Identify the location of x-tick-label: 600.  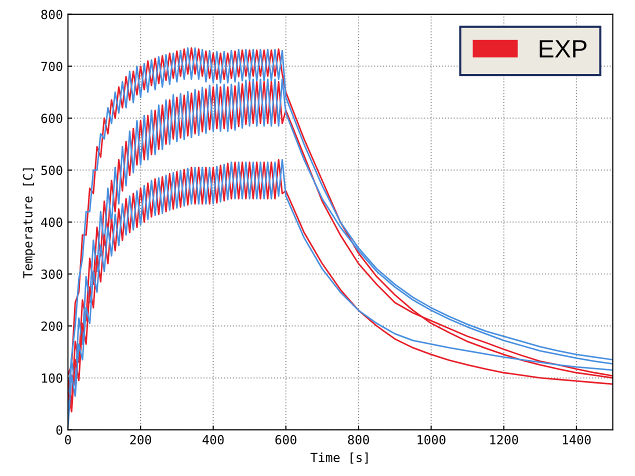
(285, 439).